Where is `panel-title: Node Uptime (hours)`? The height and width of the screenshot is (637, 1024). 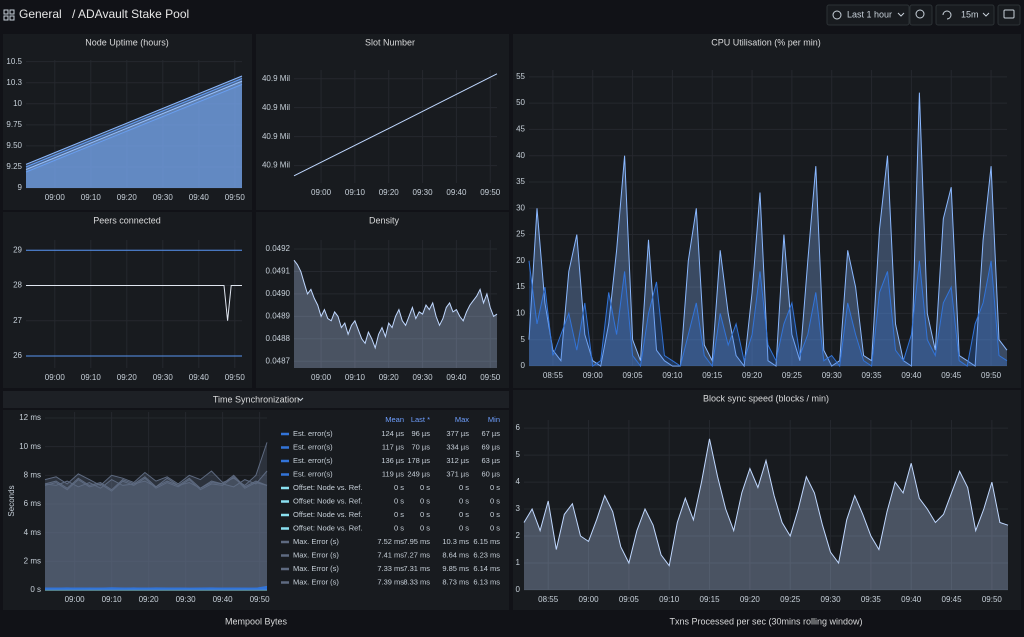
panel-title: Node Uptime (hours) is located at coordinates (127, 42).